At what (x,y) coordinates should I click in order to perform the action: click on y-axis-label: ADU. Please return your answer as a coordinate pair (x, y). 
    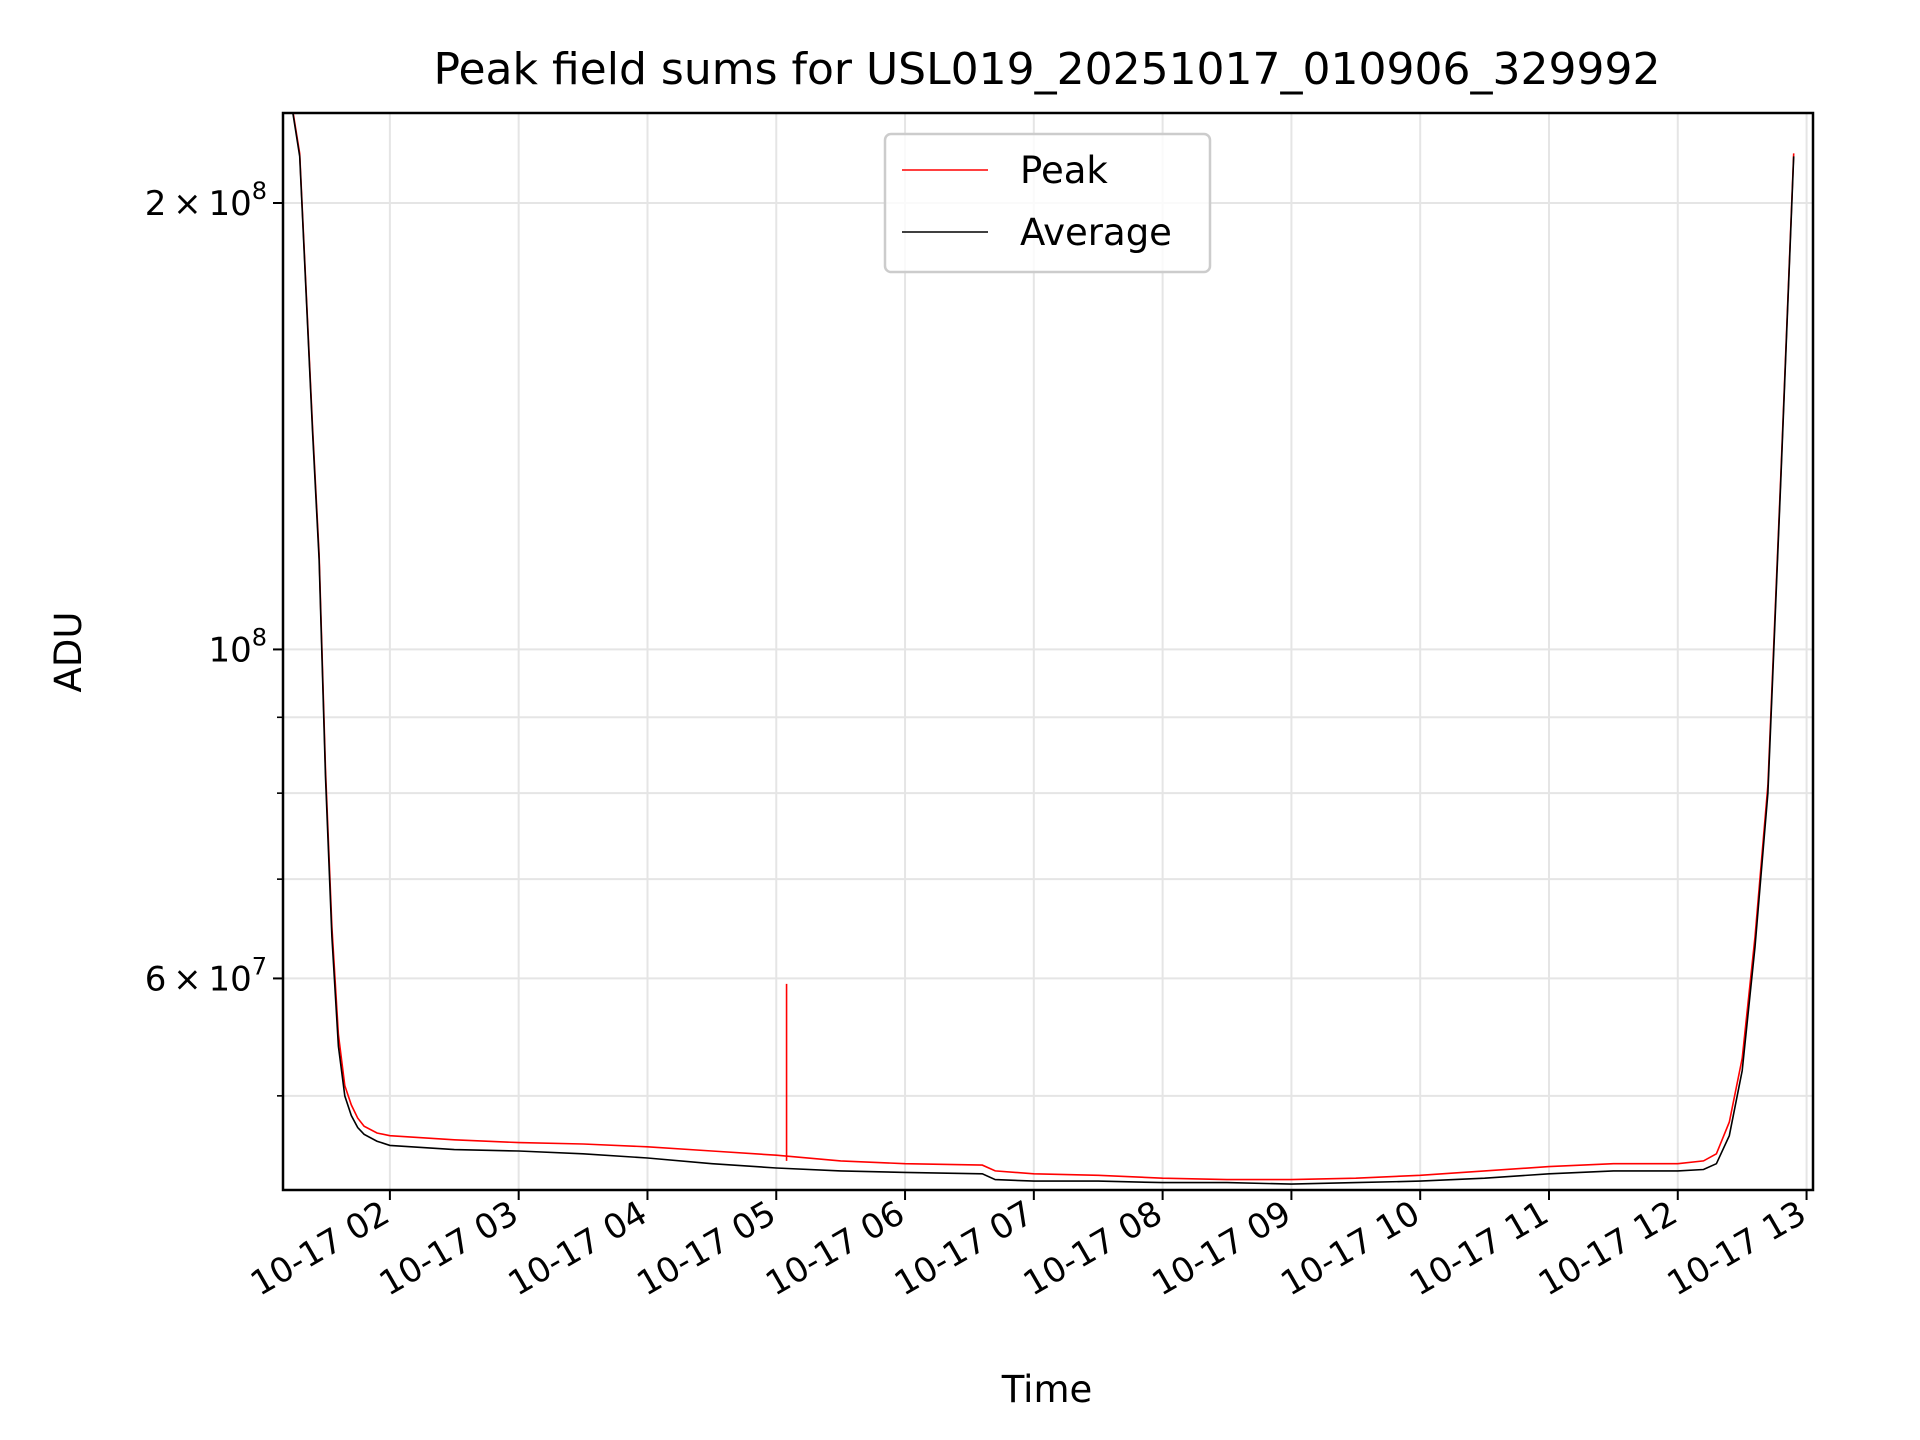
    Looking at the image, I should click on (68, 652).